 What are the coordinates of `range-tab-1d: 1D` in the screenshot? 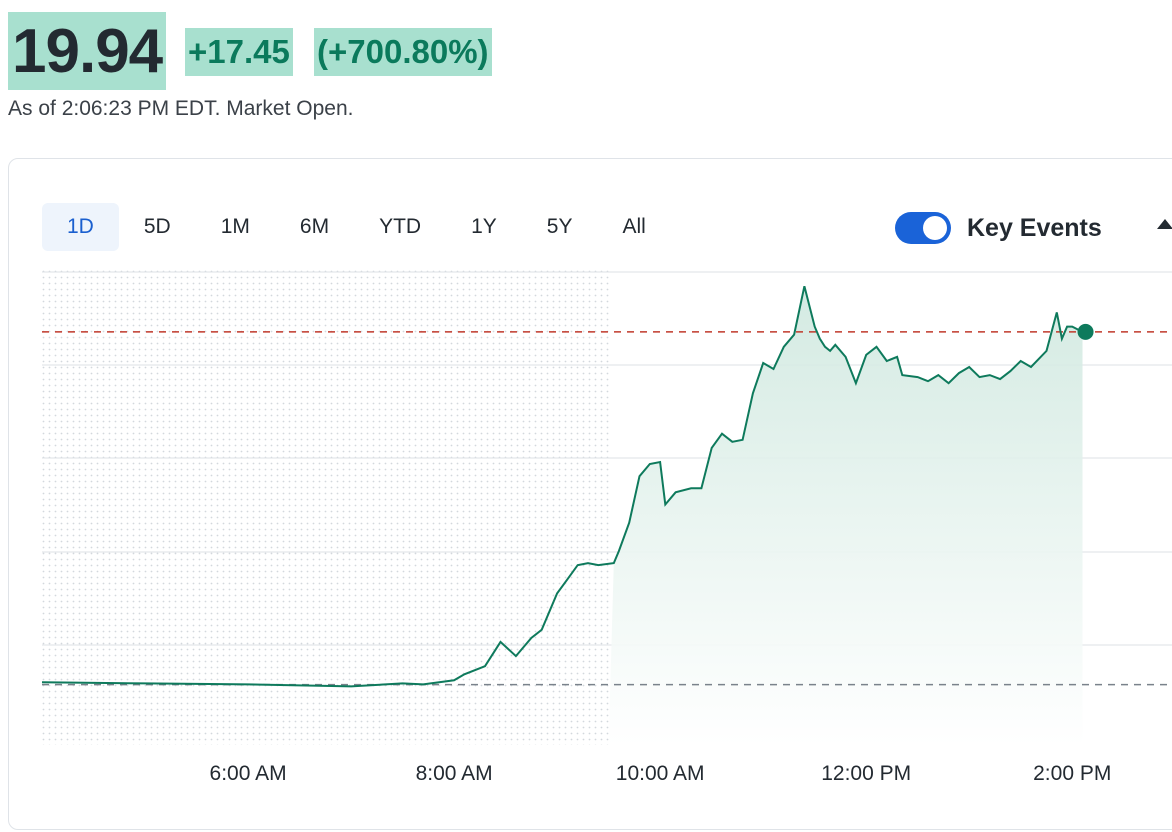 It's located at (80, 227).